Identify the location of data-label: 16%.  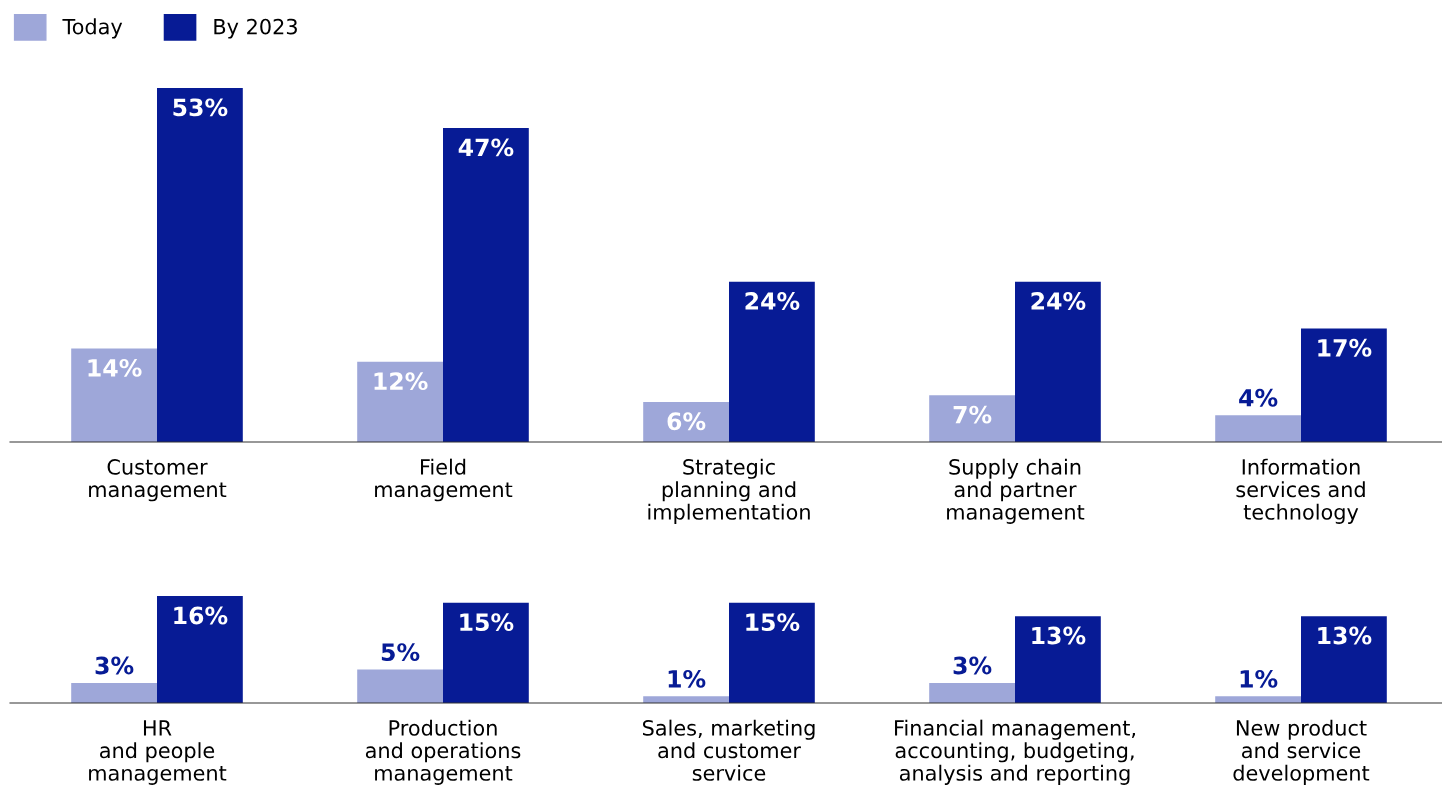
(201, 615).